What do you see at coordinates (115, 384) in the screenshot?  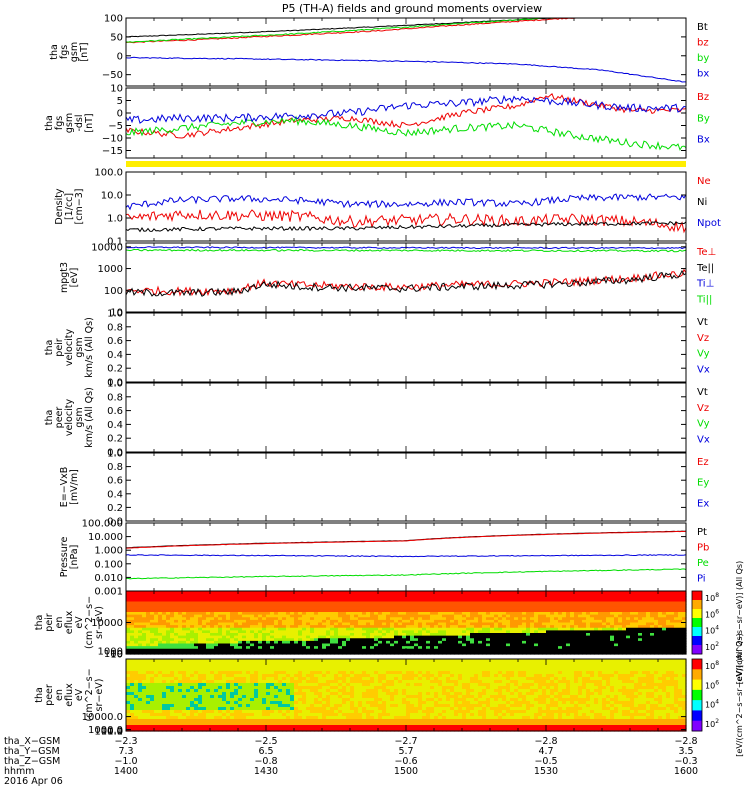 I see `y-tick-label: 1.0` at bounding box center [115, 384].